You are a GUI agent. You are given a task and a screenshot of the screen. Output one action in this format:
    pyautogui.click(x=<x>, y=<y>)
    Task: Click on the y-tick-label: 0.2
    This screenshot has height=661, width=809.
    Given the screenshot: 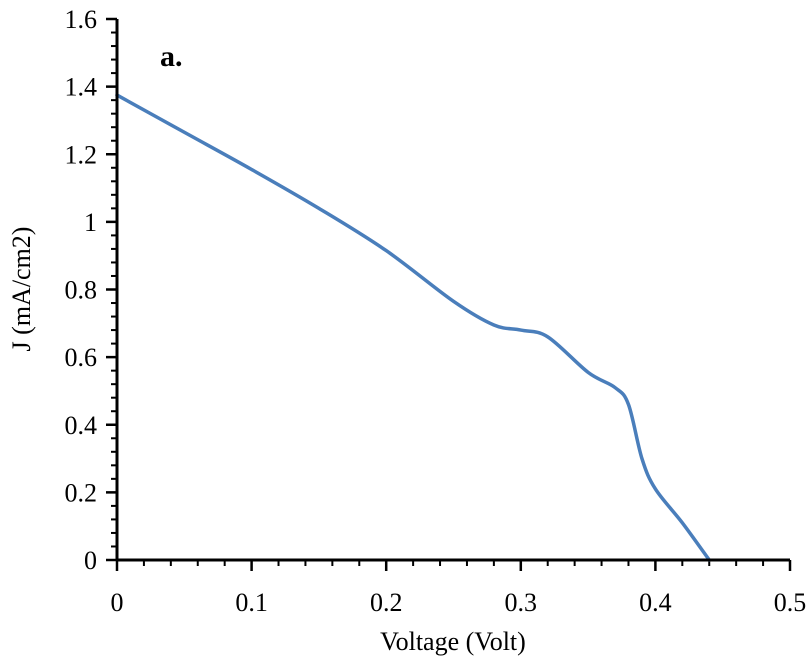 What is the action you would take?
    pyautogui.click(x=81, y=492)
    